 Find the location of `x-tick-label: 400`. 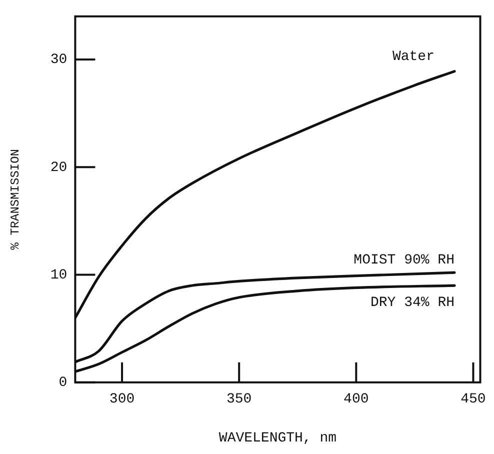

x-tick-label: 400 is located at coordinates (356, 400).